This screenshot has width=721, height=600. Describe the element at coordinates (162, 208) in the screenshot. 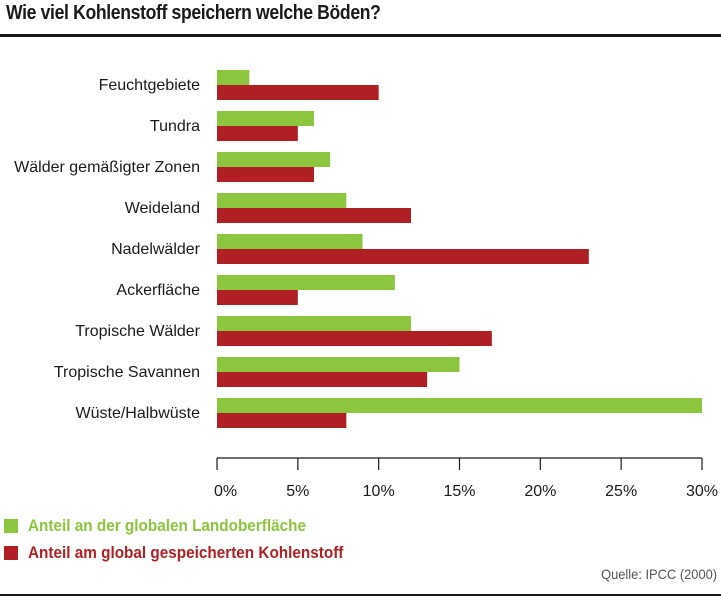

I see `category-label: Weideland` at that location.